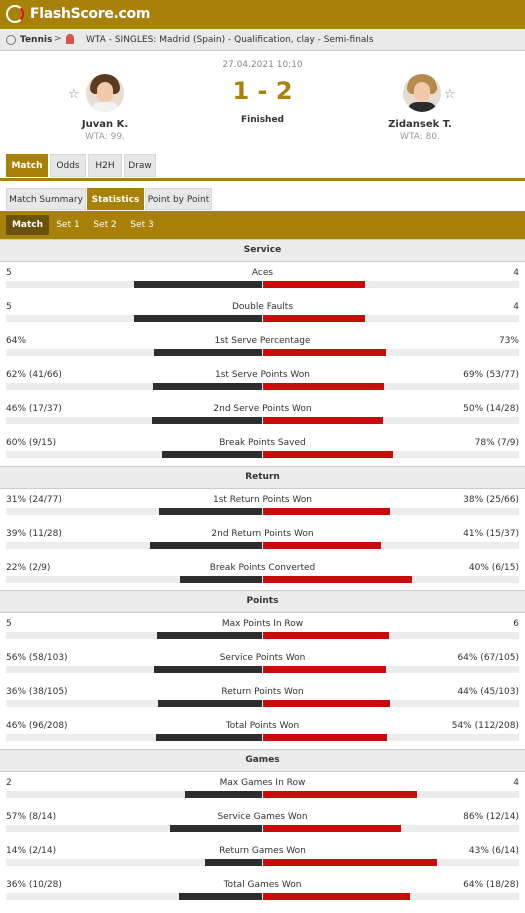  I want to click on set-tab-match: Match, so click(27, 225).